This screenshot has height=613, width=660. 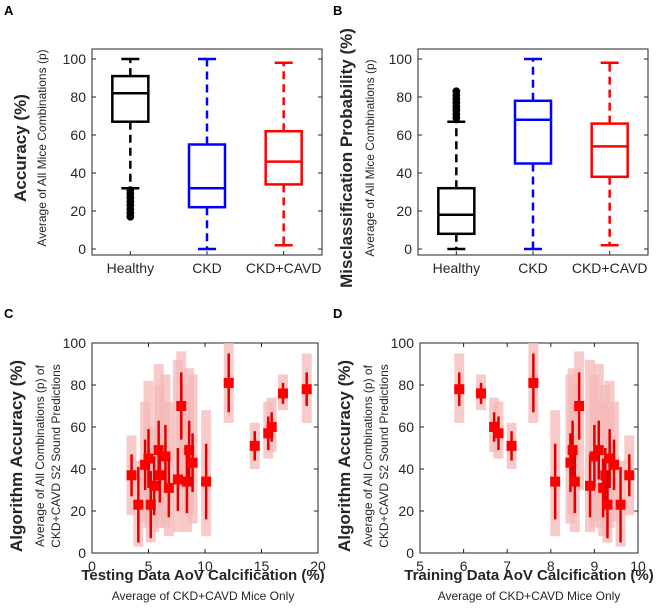 I want to click on c-point-0-marker, so click(x=131, y=475).